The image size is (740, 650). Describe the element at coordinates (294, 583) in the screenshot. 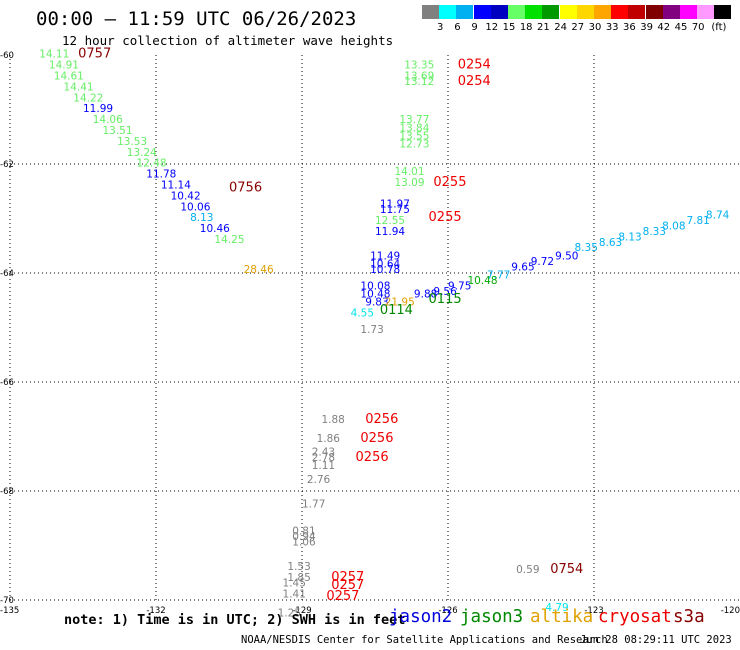

I see `wave-height-value: 1.45` at that location.